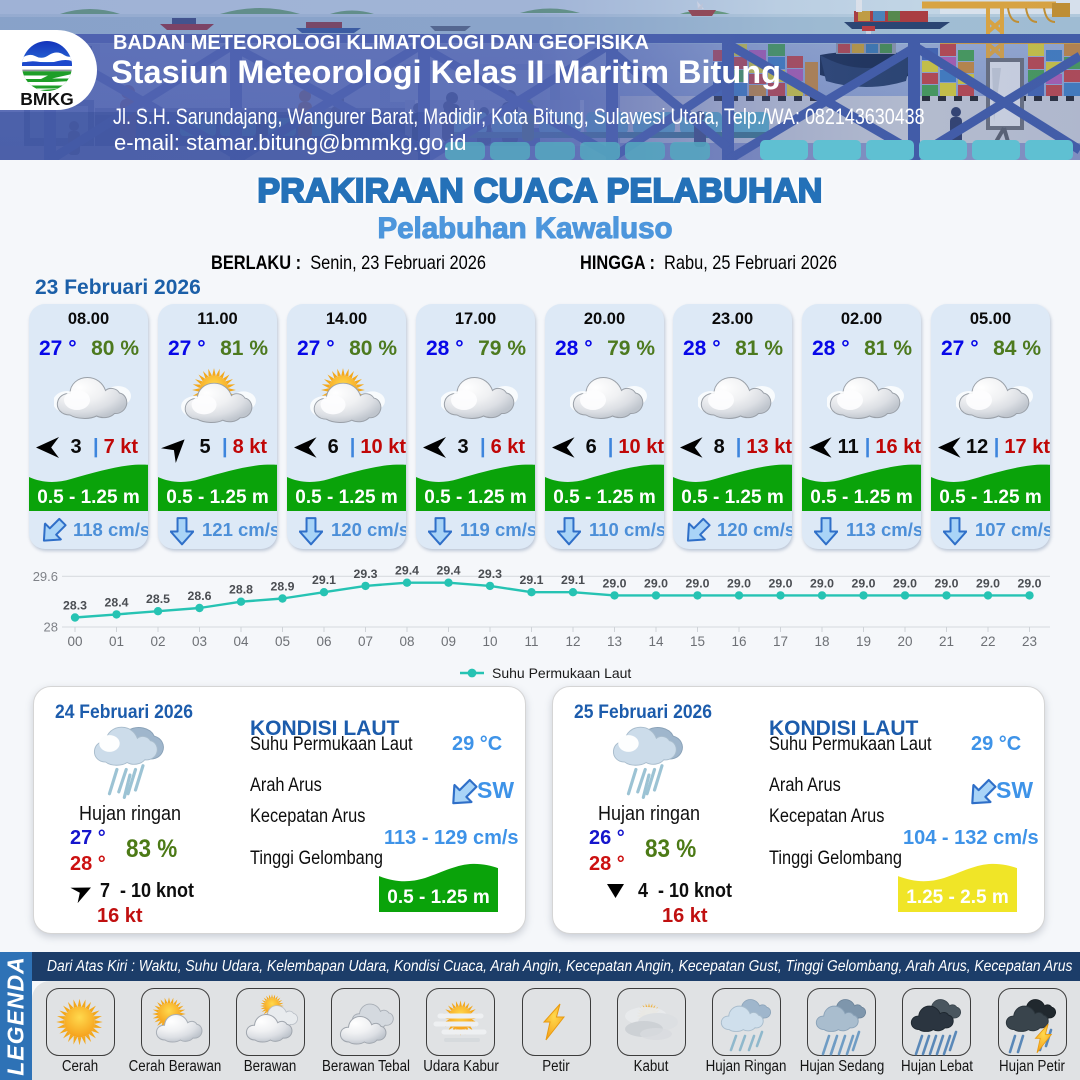 The height and width of the screenshot is (1080, 1080). What do you see at coordinates (158, 599) in the screenshot?
I see `svg-text: 28.5` at bounding box center [158, 599].